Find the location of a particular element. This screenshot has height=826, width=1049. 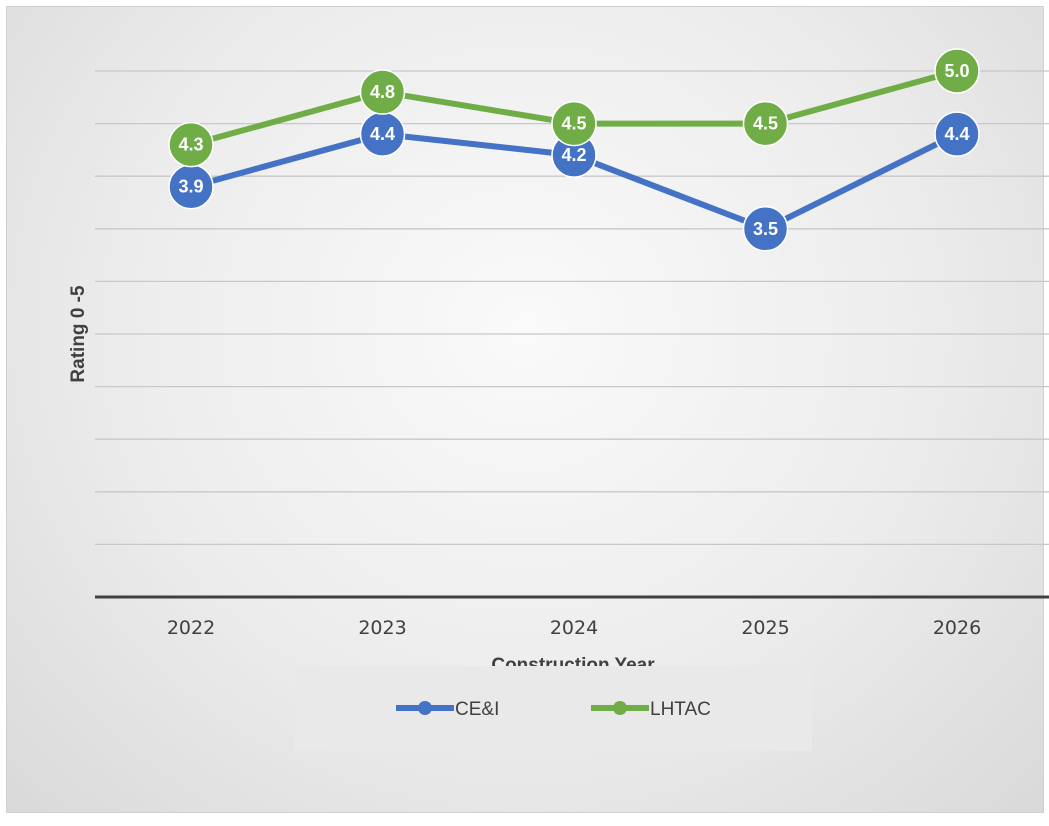

x-tick-labels: 2022 2023 2024 2025 2026 is located at coordinates (574, 628).